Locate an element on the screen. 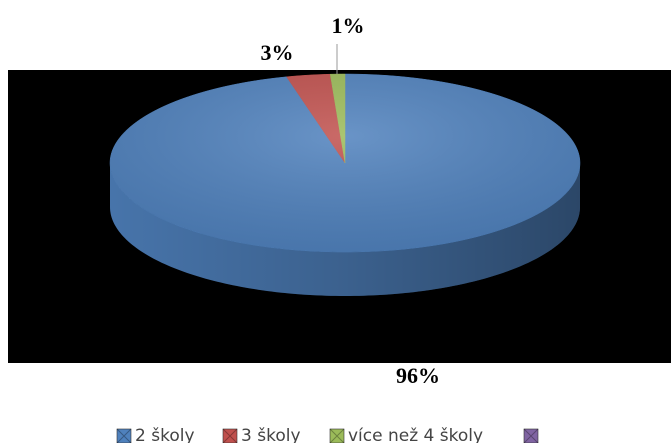 The height and width of the screenshot is (443, 671). legend-label: 3 školy is located at coordinates (271, 434).